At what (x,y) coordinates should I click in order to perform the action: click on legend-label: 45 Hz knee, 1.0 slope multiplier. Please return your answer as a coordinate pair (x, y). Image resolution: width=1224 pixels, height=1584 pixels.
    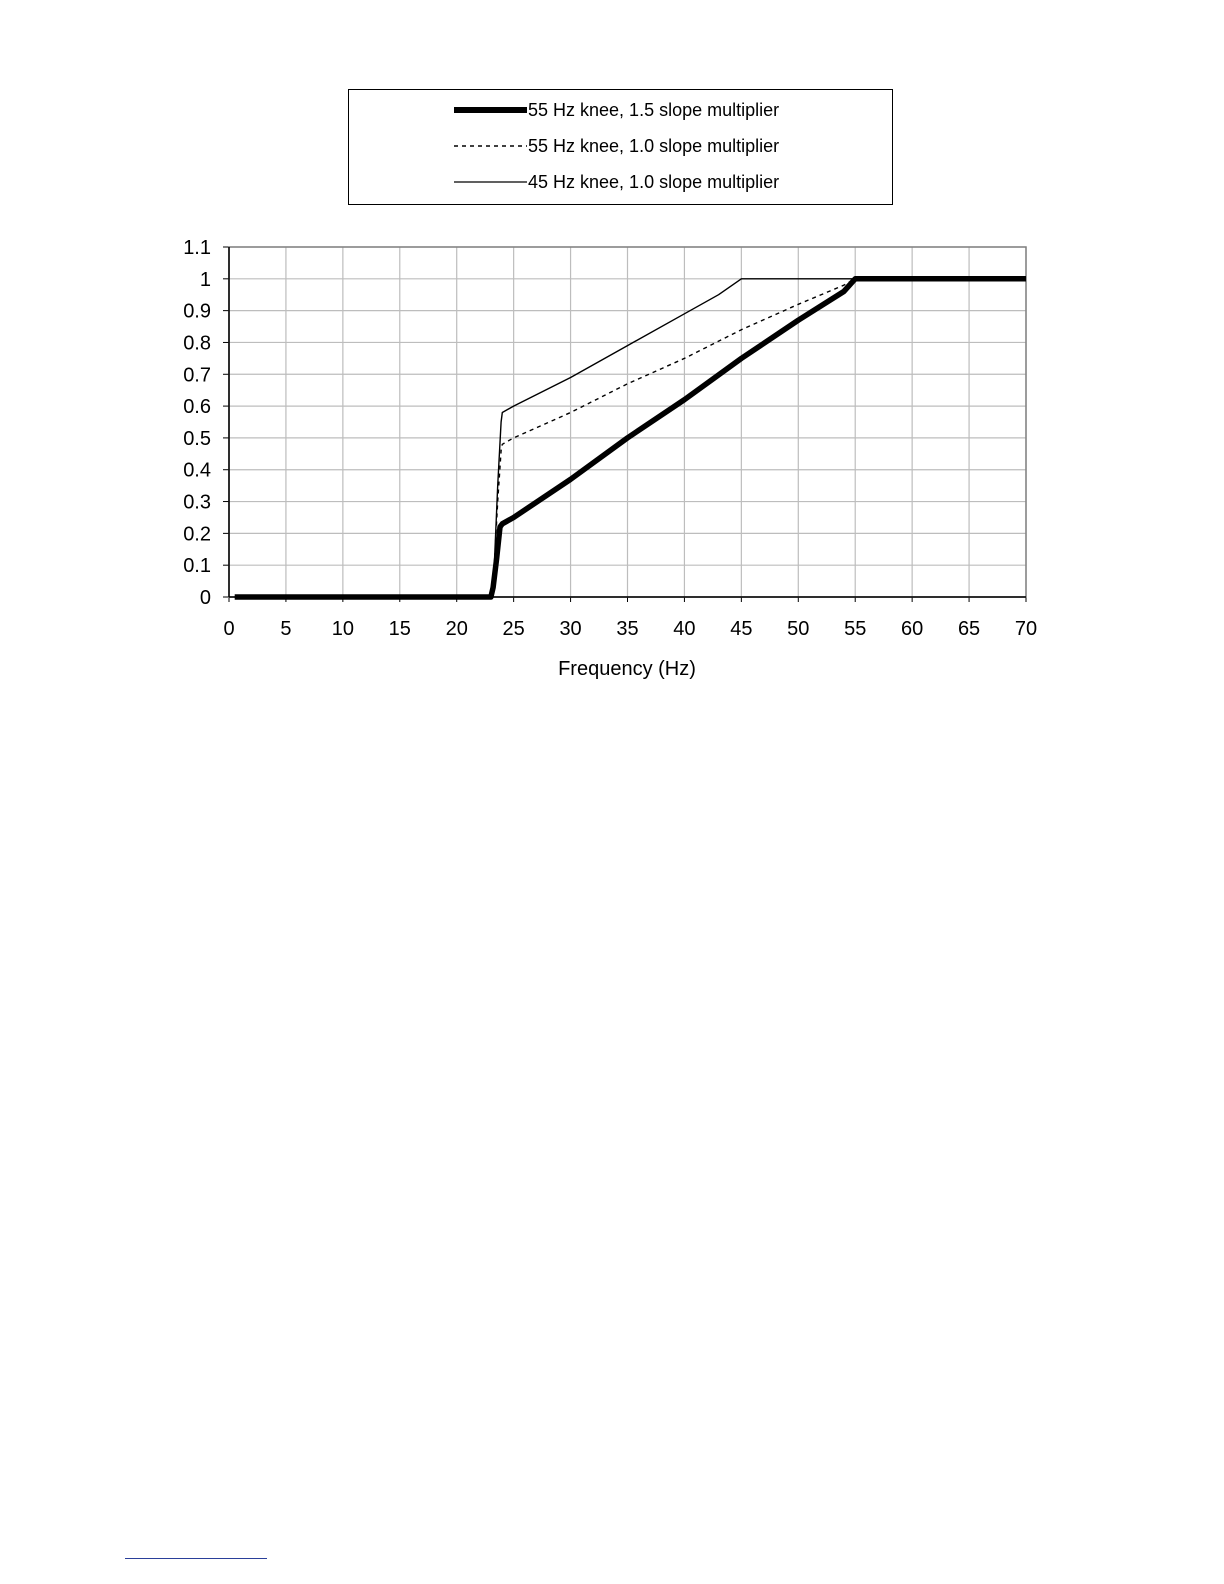
    Looking at the image, I should click on (654, 181).